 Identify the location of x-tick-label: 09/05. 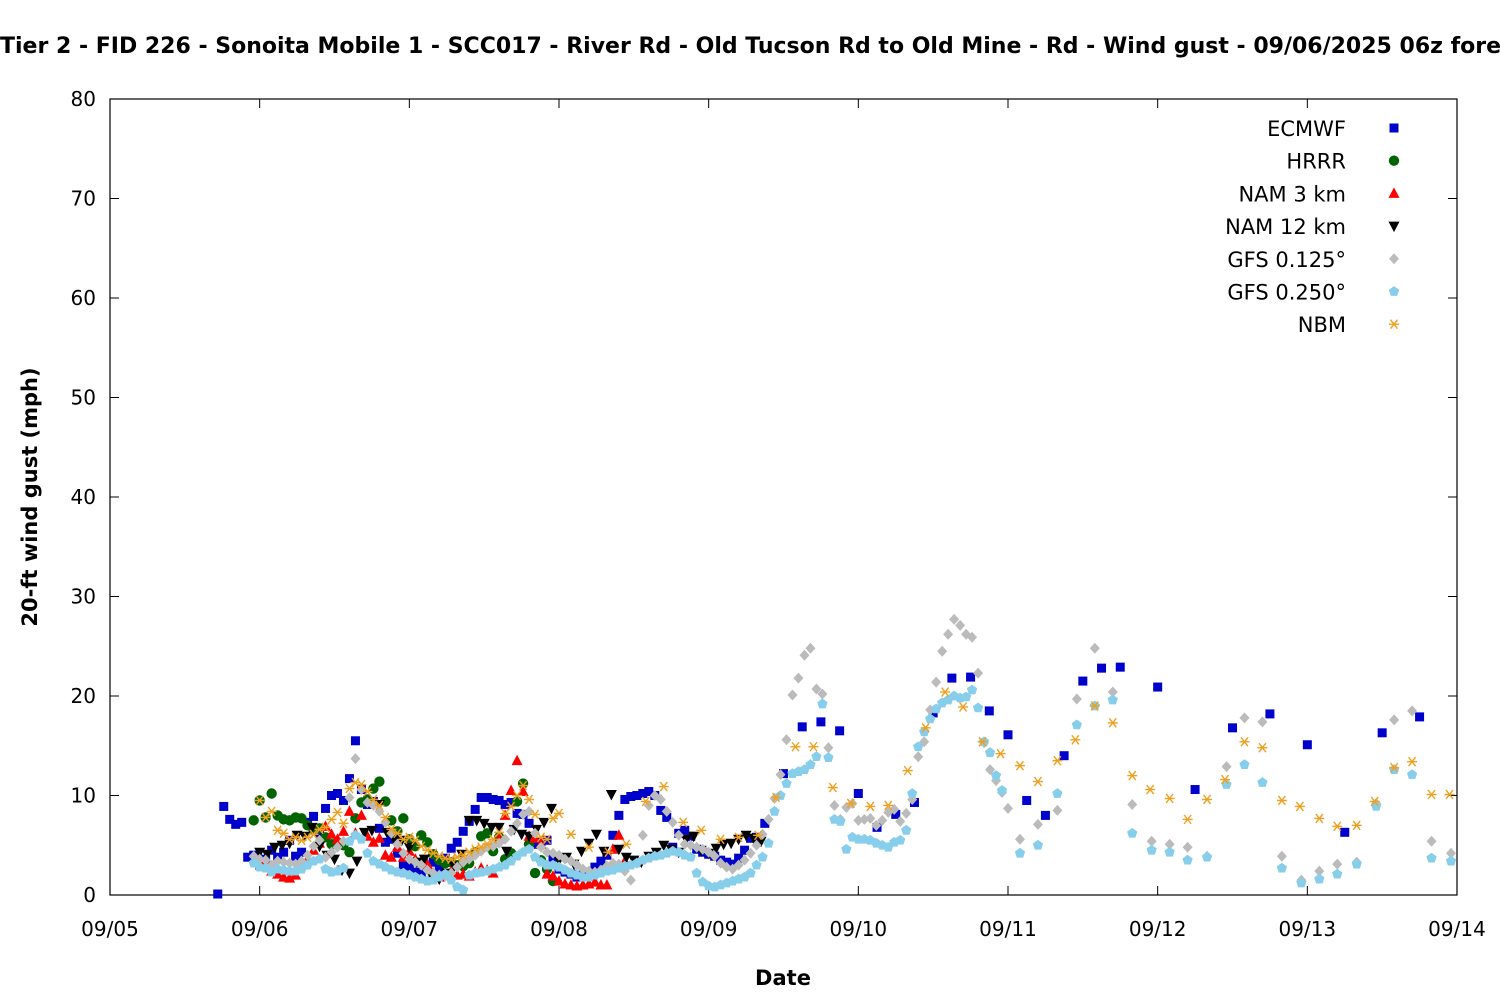
(110, 929).